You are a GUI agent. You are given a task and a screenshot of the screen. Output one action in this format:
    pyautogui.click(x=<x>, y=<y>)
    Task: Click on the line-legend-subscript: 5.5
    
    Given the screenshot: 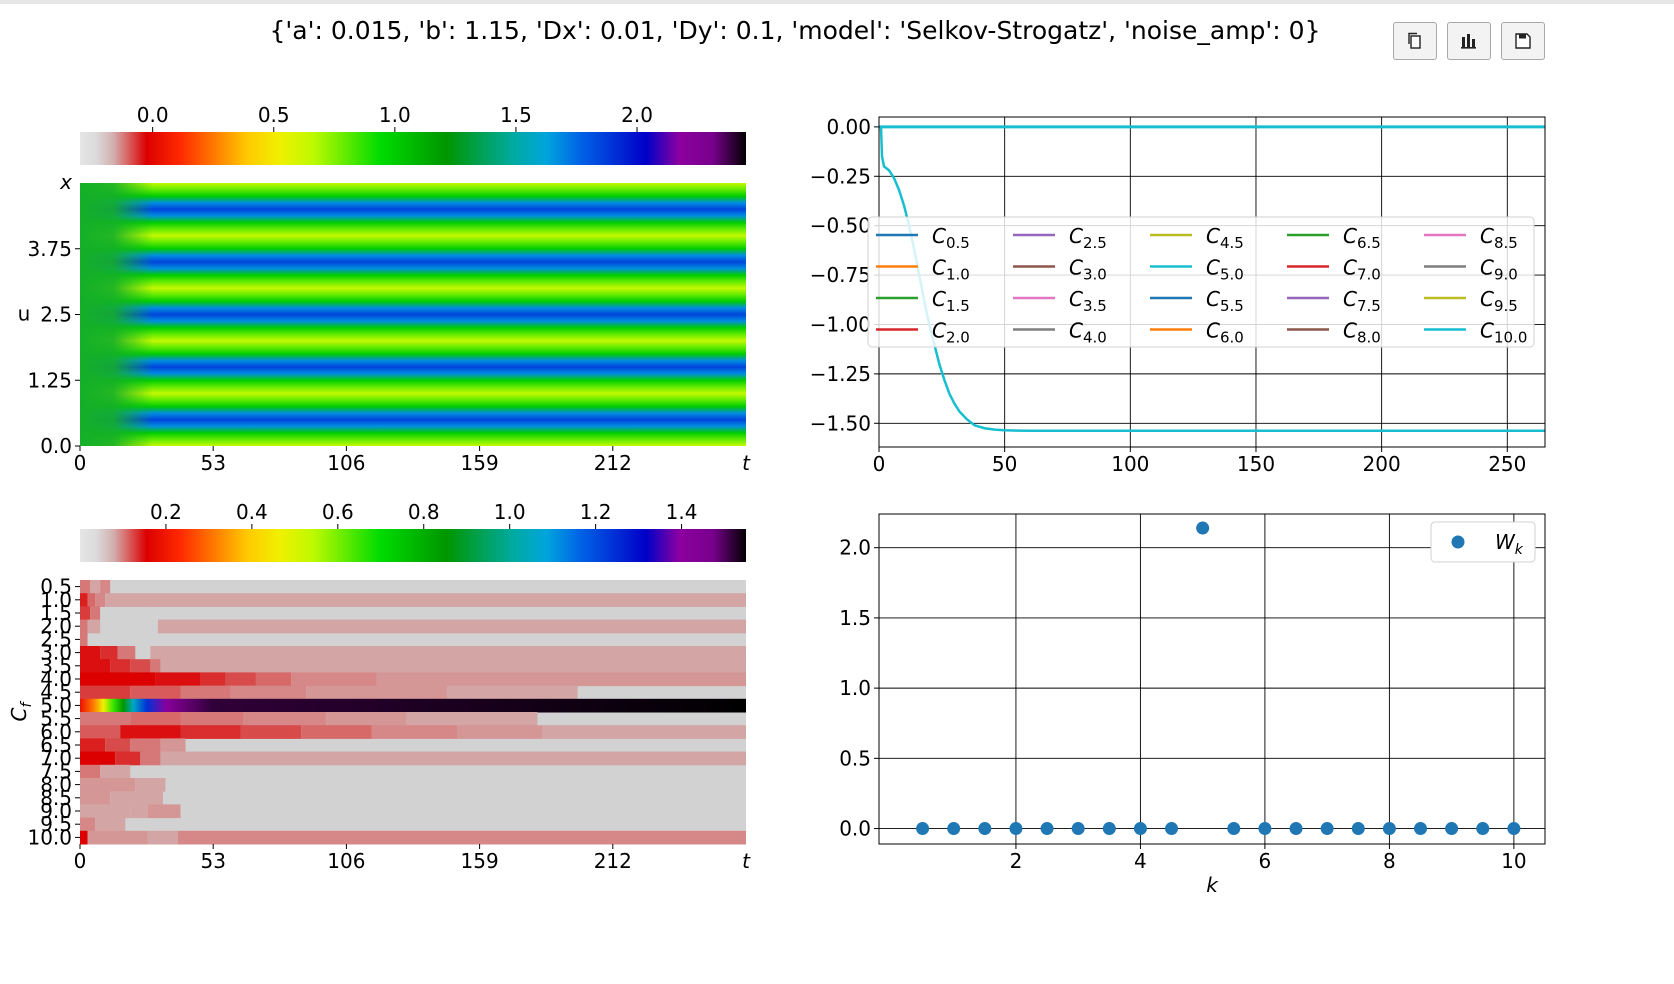 What is the action you would take?
    pyautogui.click(x=1232, y=306)
    